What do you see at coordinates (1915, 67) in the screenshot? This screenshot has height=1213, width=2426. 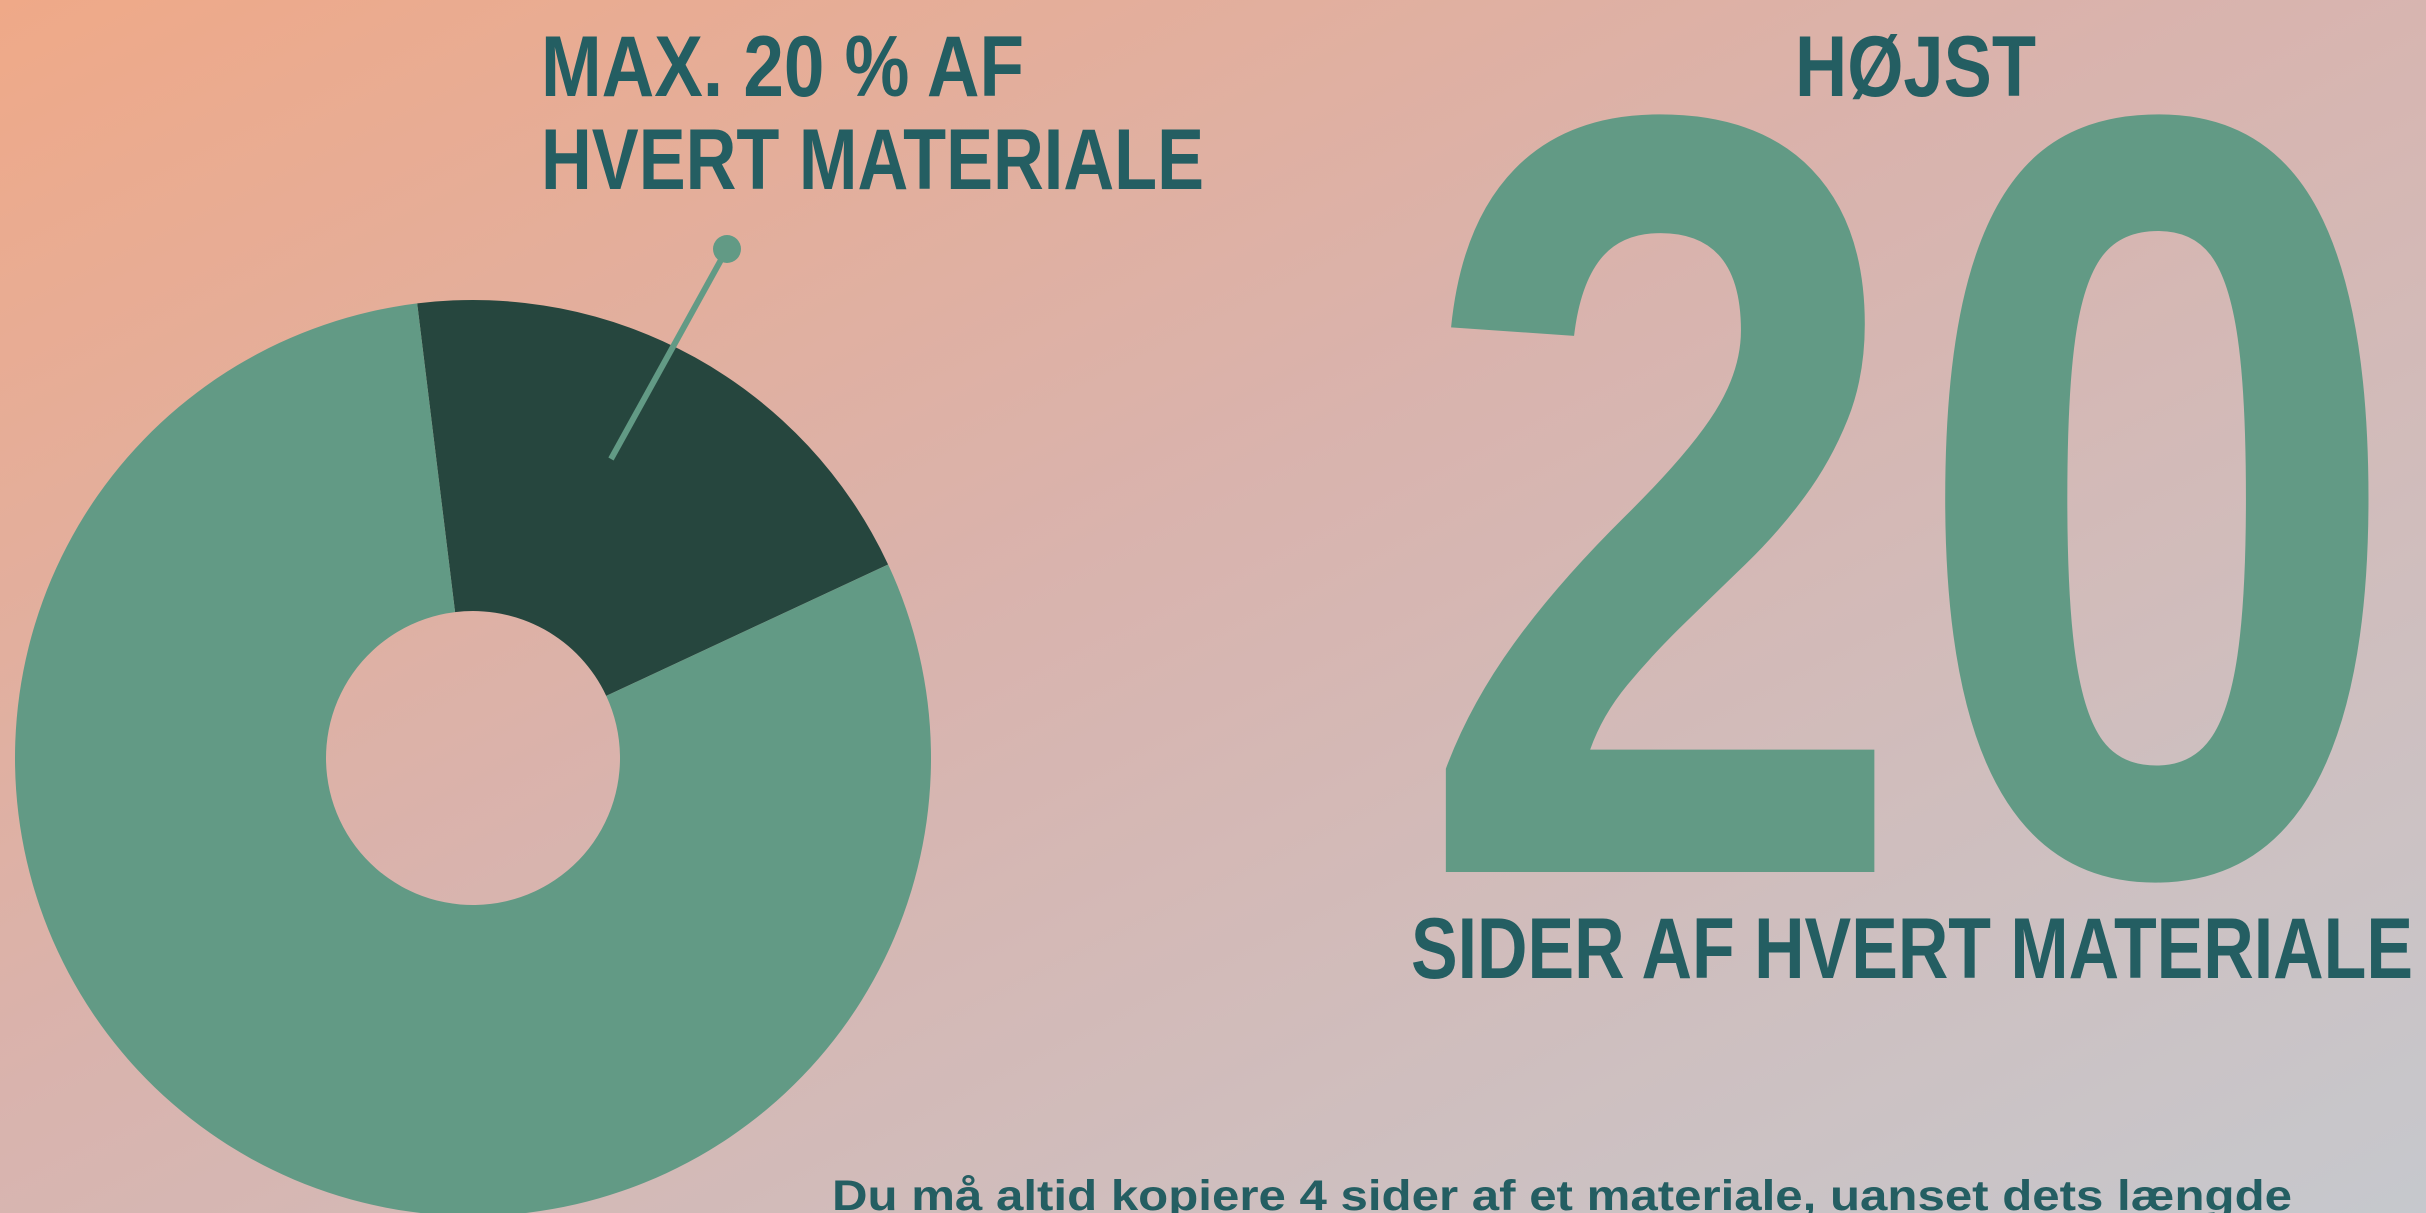 I see `headline: HØJST` at bounding box center [1915, 67].